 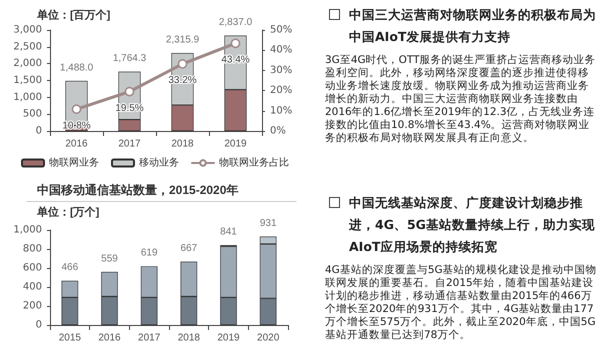 What do you see at coordinates (235, 22) in the screenshot?
I see `total-label: 2,837.0` at bounding box center [235, 22].